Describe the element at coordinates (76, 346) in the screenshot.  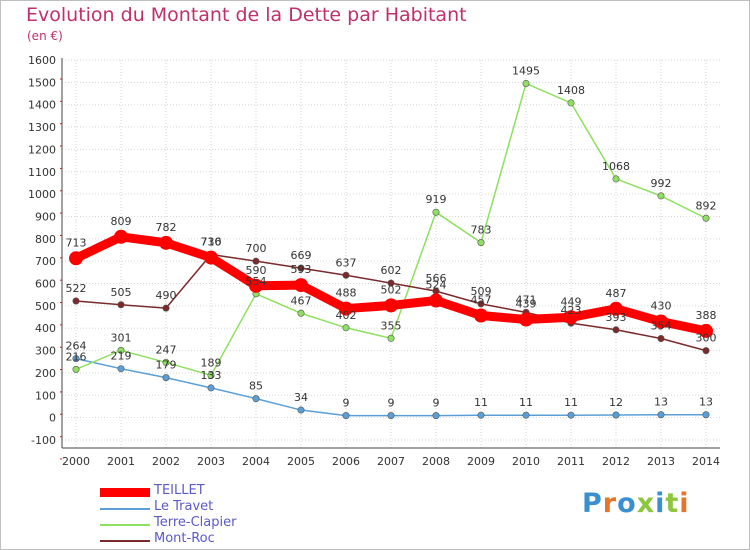
I see `data-label: 264` at that location.